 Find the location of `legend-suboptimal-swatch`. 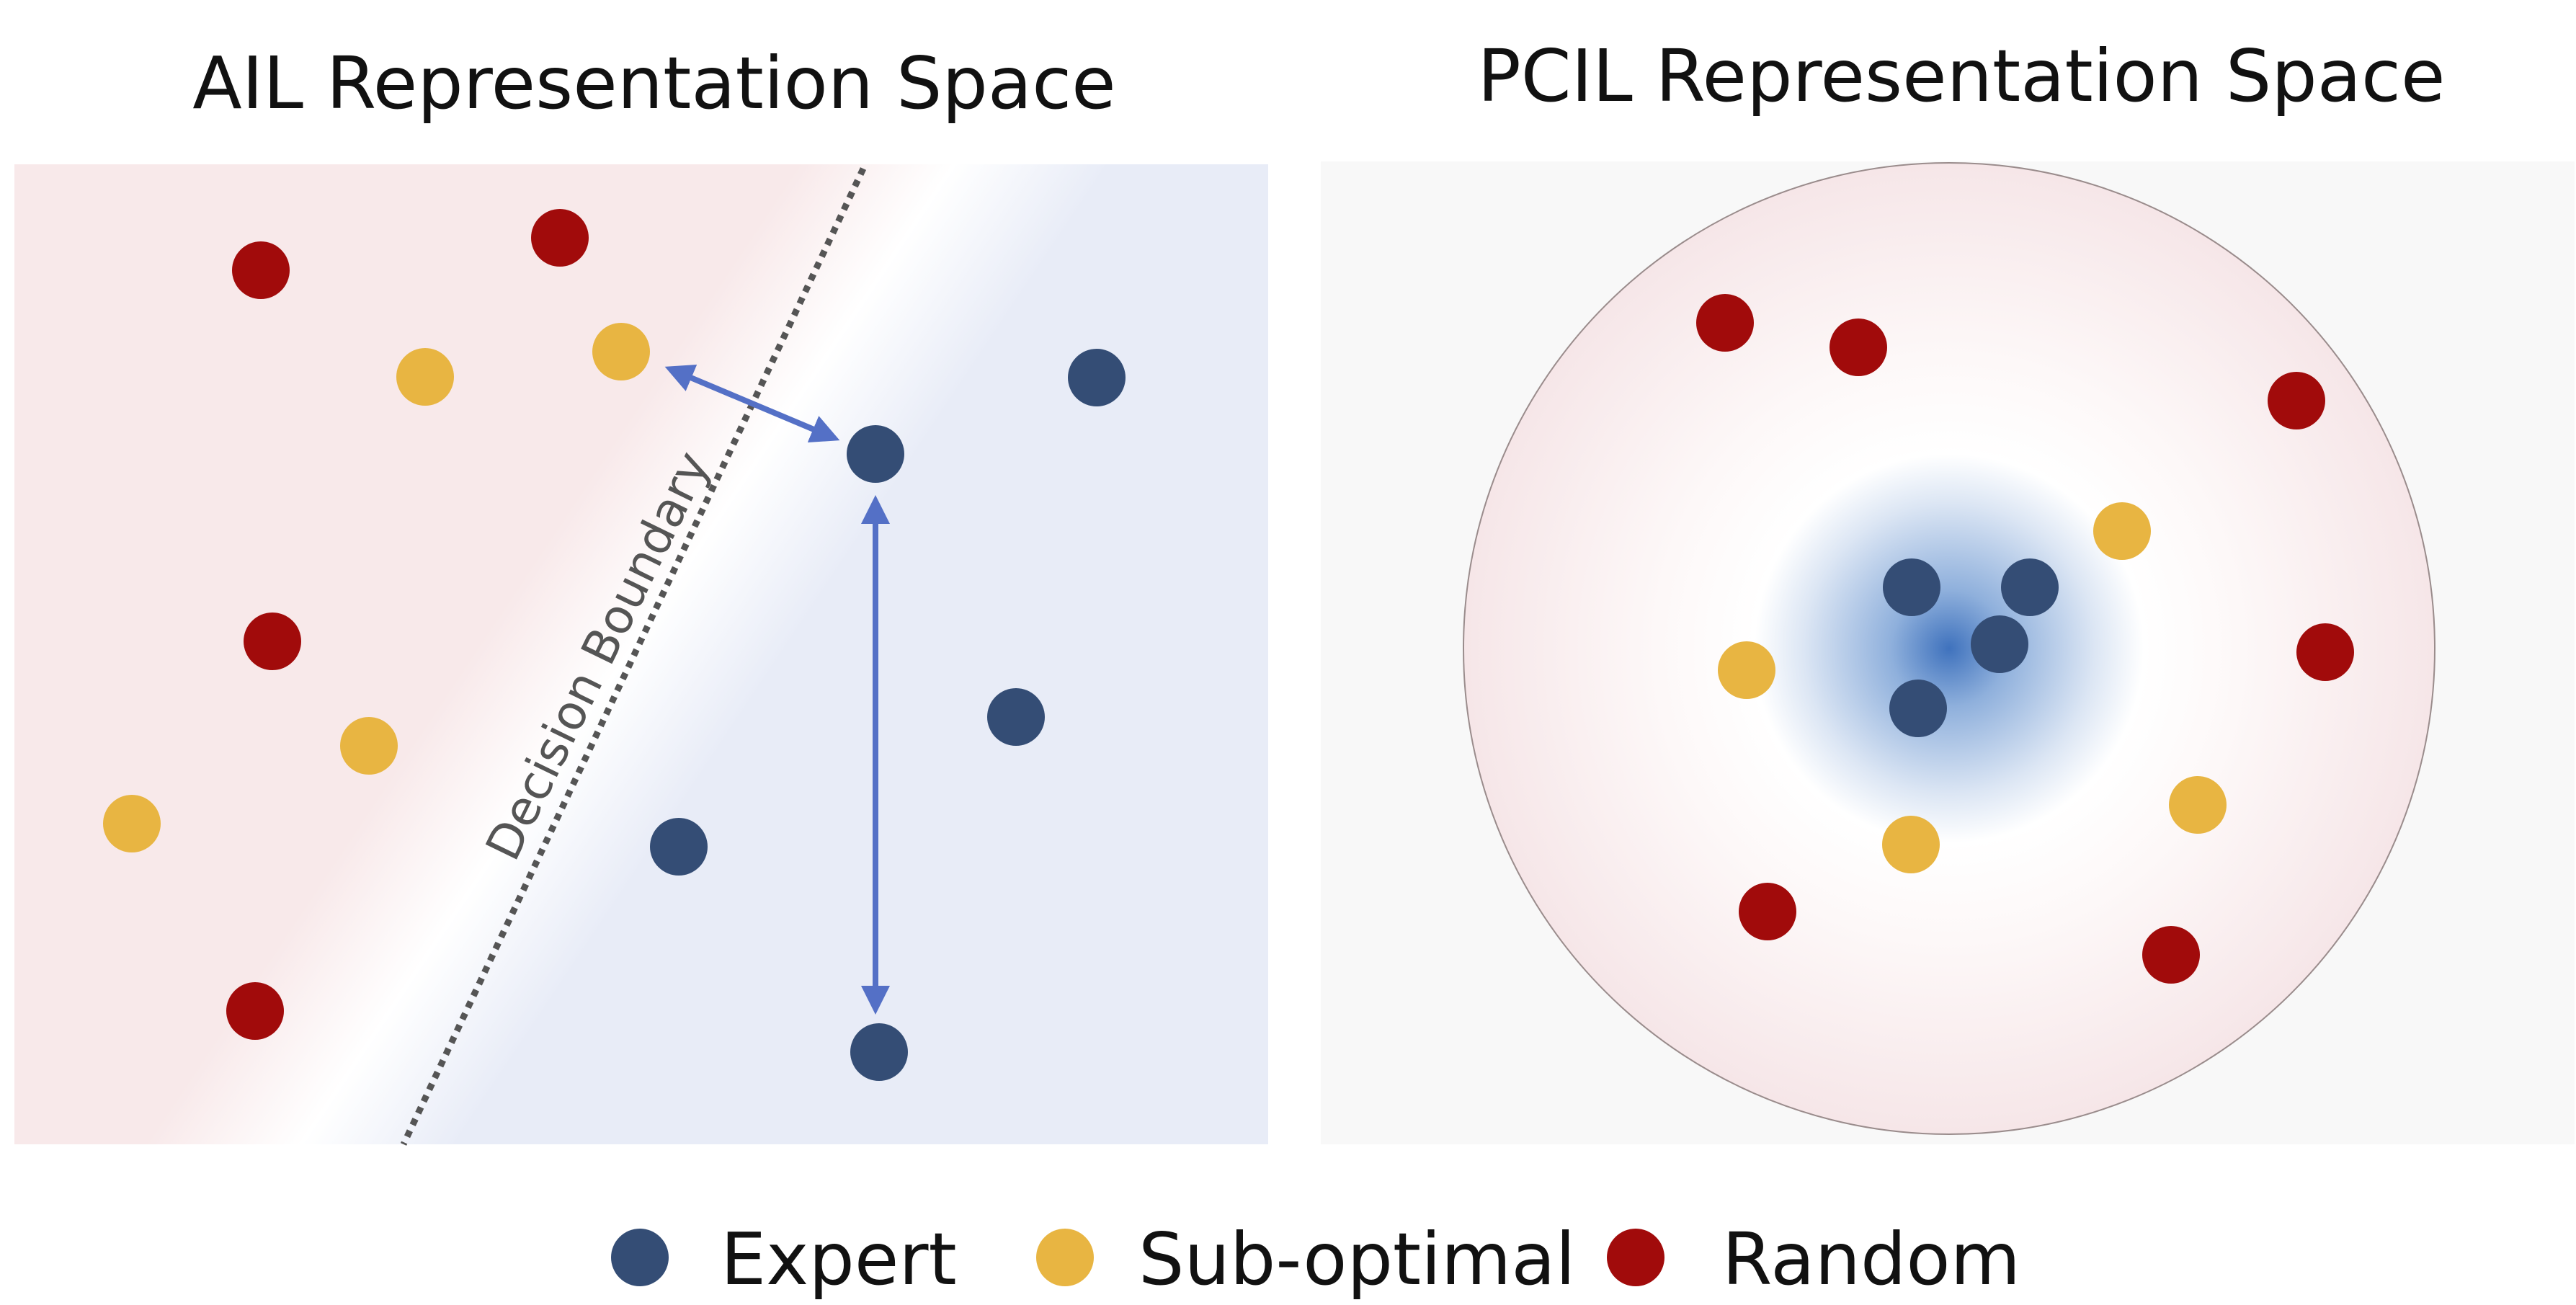

legend-suboptimal-swatch is located at coordinates (1065, 1257).